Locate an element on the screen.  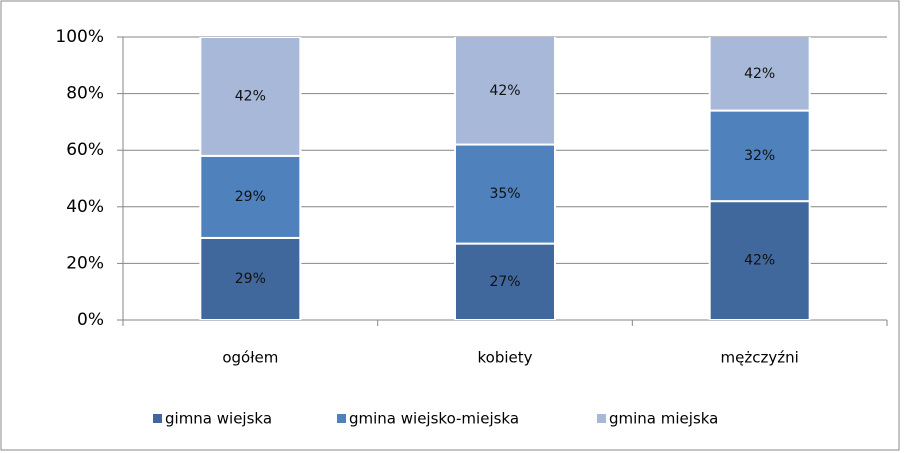
data-label: 35% is located at coordinates (504, 194).